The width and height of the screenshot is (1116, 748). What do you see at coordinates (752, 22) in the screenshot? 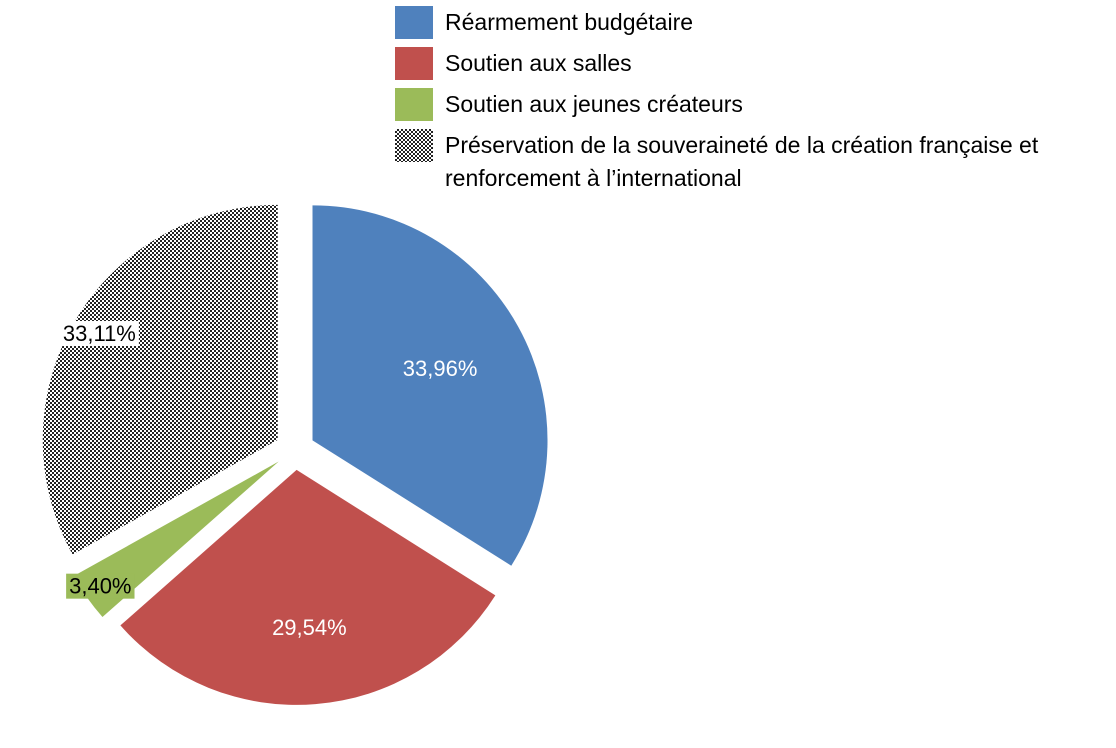
I see `legend-item: Réarmement budgétaire` at bounding box center [752, 22].